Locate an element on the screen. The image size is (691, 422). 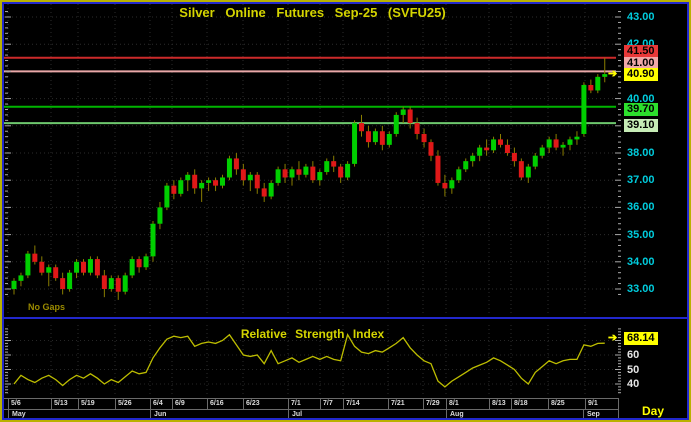
price-tick-label: 33.00 is located at coordinates (641, 289).